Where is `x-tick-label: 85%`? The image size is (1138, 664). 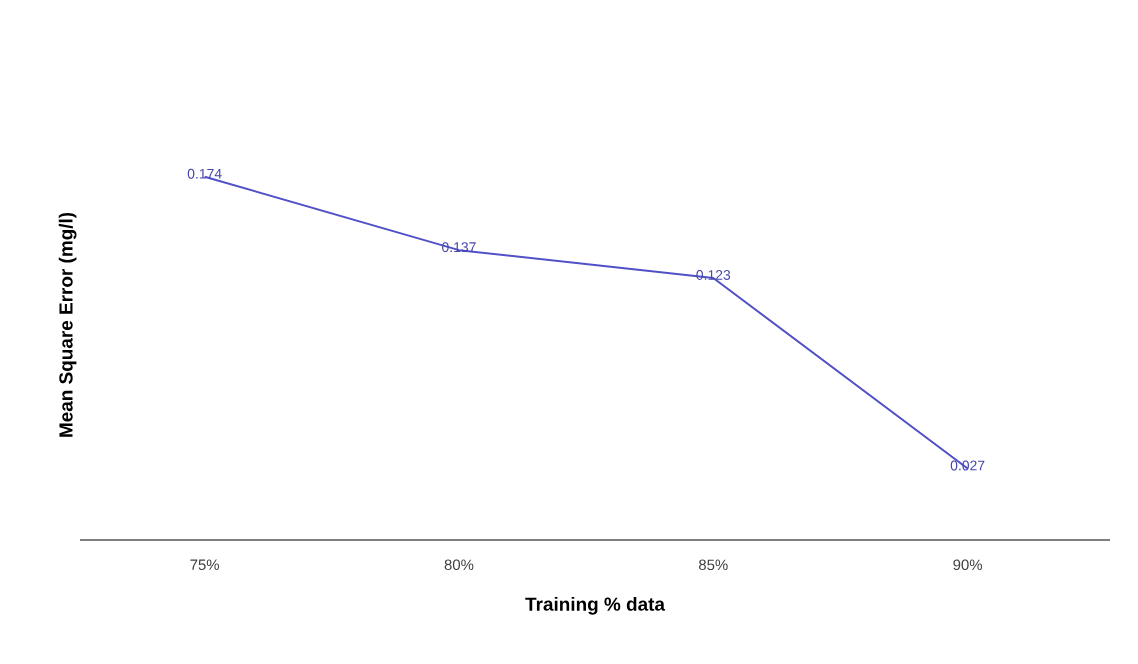
x-tick-label: 85% is located at coordinates (713, 565).